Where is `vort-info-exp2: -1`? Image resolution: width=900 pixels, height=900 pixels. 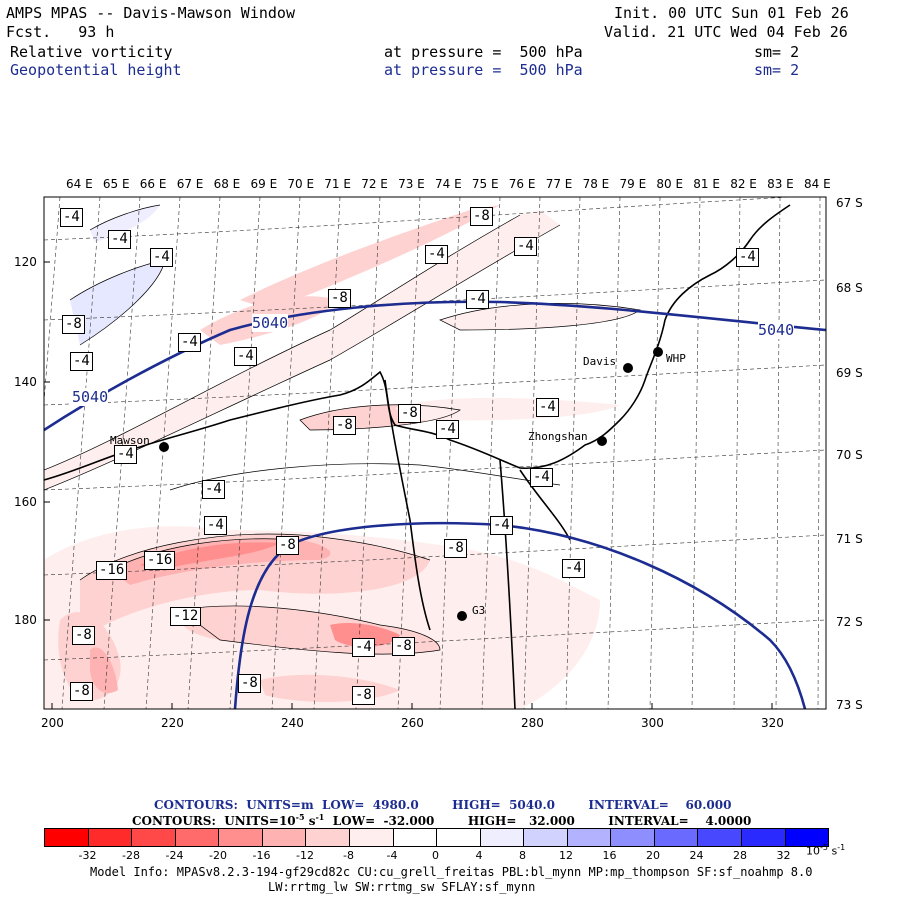
vort-info-exp2: -1 is located at coordinates (320, 817).